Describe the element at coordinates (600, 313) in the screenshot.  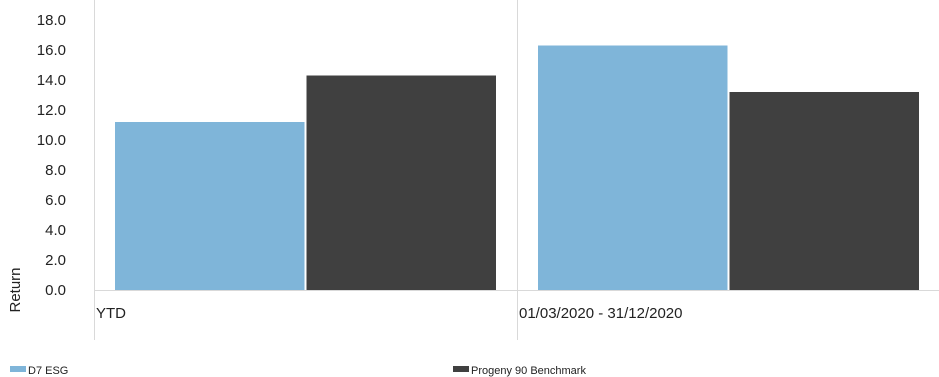
I see `x-category-label: 01/03/2020 - 31/12/2020` at that location.